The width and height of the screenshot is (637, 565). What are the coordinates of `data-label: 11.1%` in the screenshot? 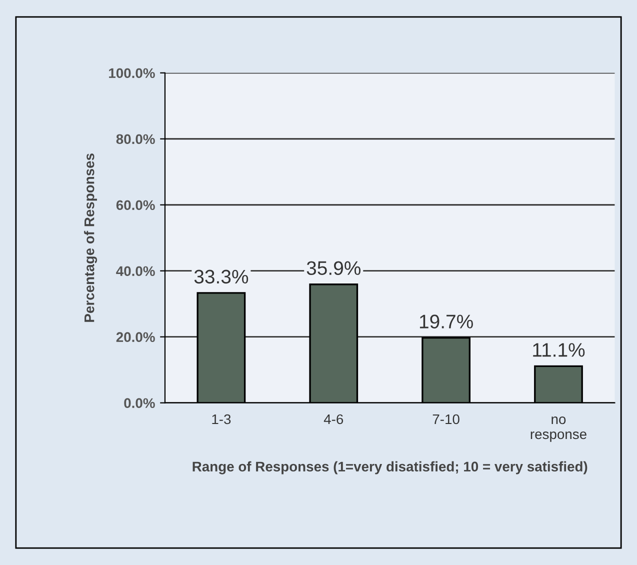 It's located at (559, 350).